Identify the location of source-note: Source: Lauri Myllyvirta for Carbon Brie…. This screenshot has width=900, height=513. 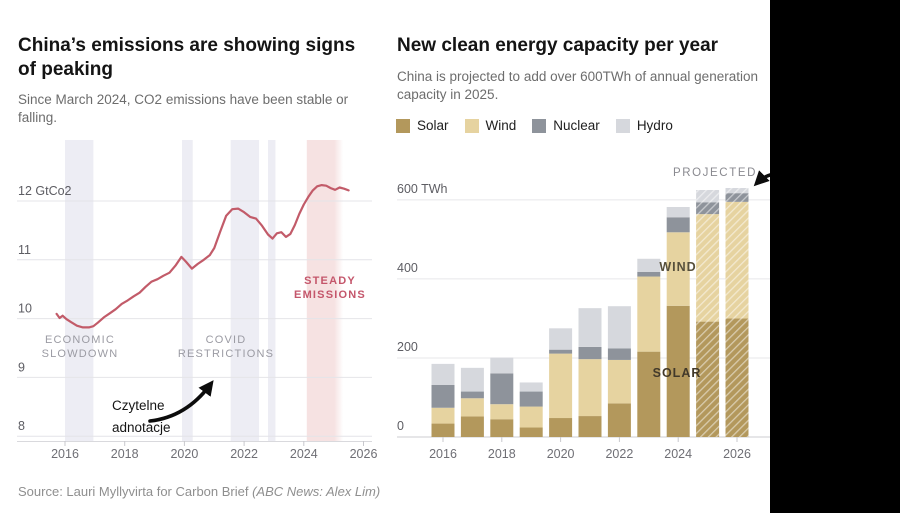
(199, 491).